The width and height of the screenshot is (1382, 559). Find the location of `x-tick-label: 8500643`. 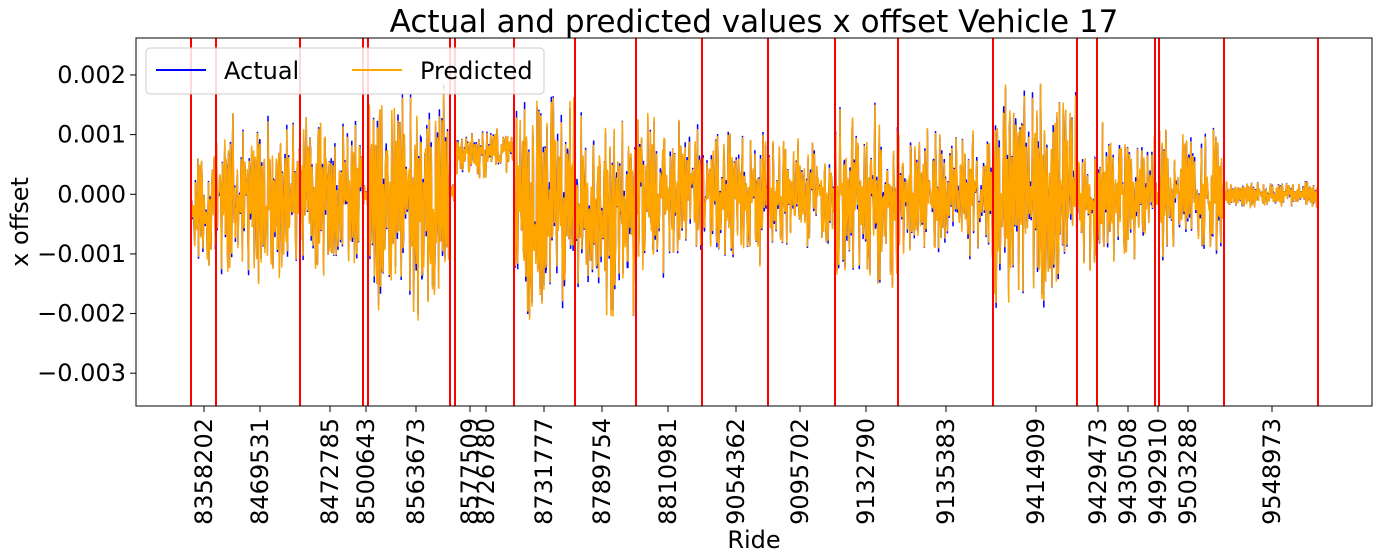

x-tick-label: 8500643 is located at coordinates (366, 471).